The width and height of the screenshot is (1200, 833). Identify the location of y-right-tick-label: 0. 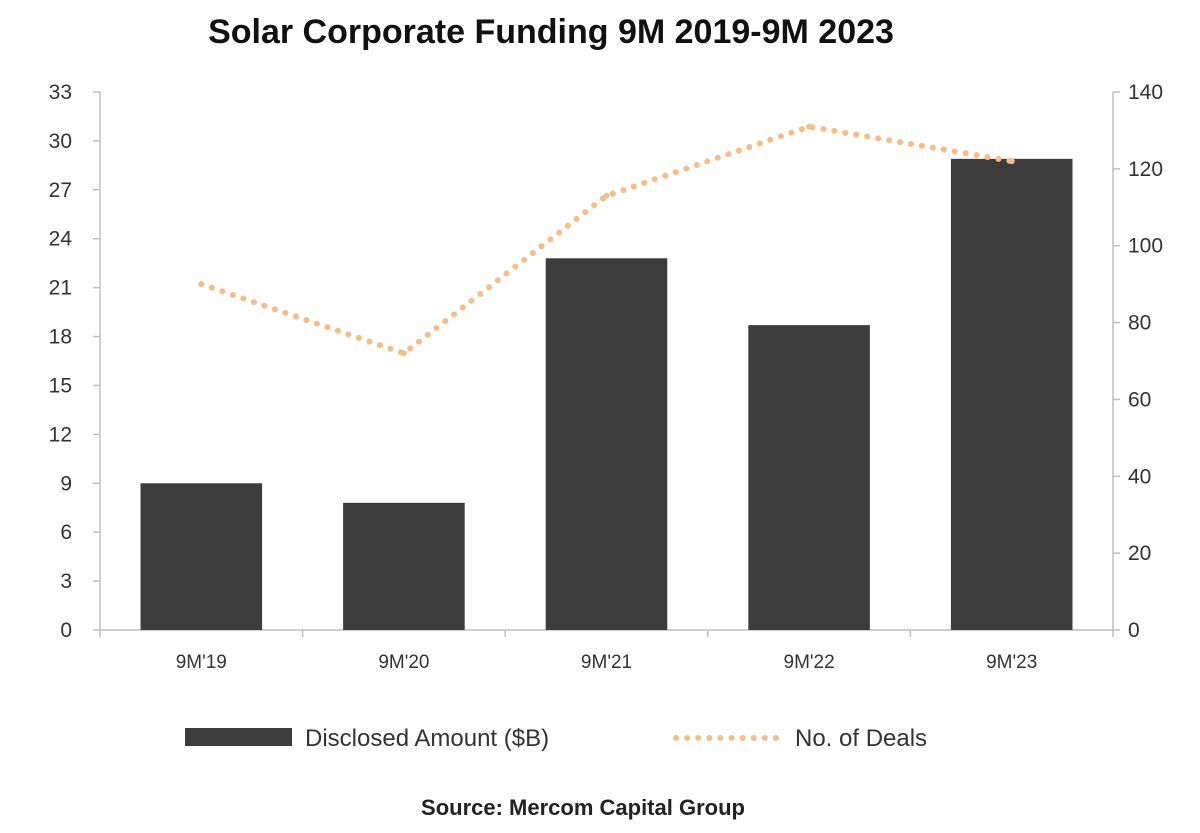
(1134, 630).